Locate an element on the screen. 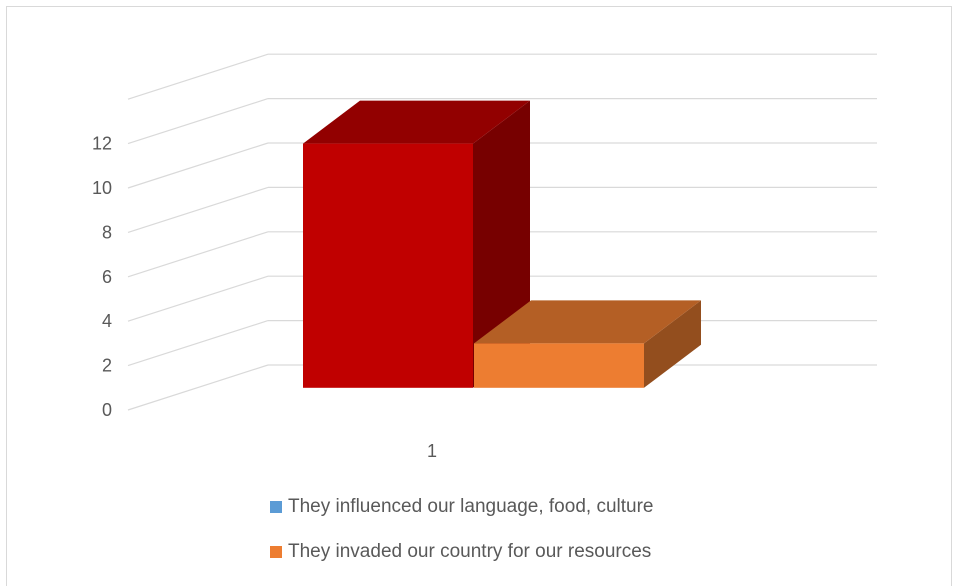 Image resolution: width=956 pixels, height=586 pixels. y-tick-label: 0 is located at coordinates (107, 410).